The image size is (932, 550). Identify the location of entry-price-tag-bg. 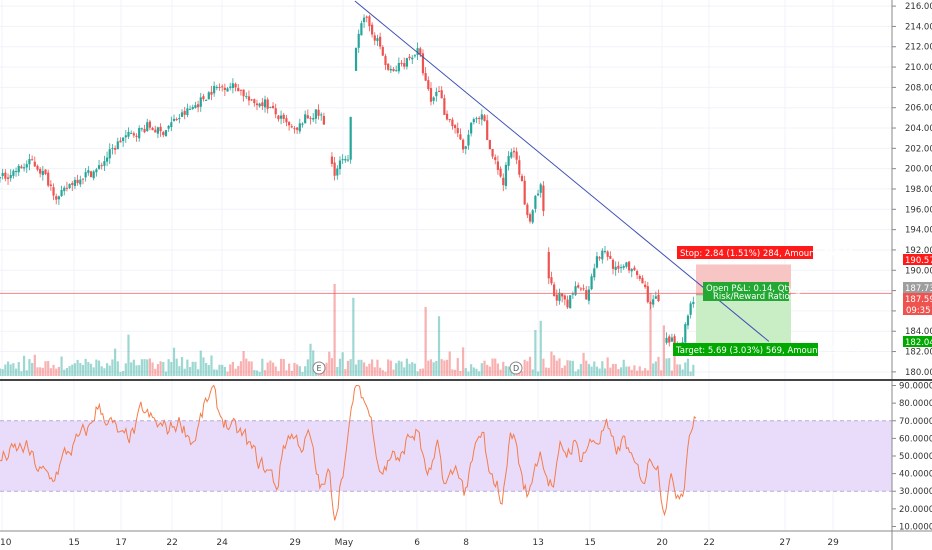
(917, 298).